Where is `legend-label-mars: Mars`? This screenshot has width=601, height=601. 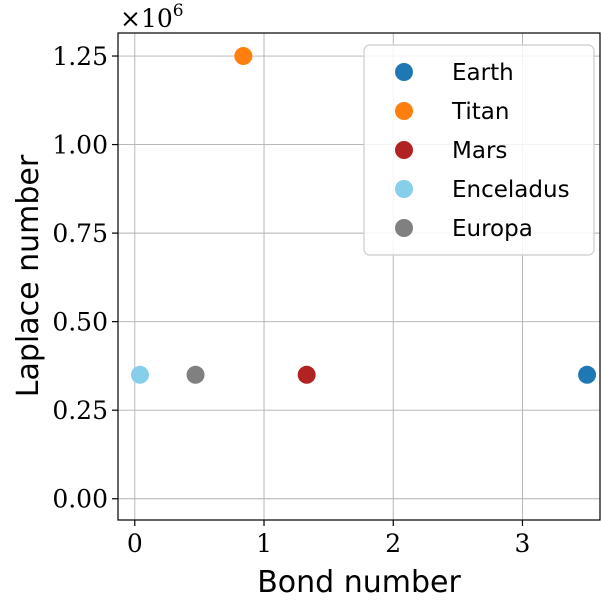
legend-label-mars: Mars is located at coordinates (479, 151).